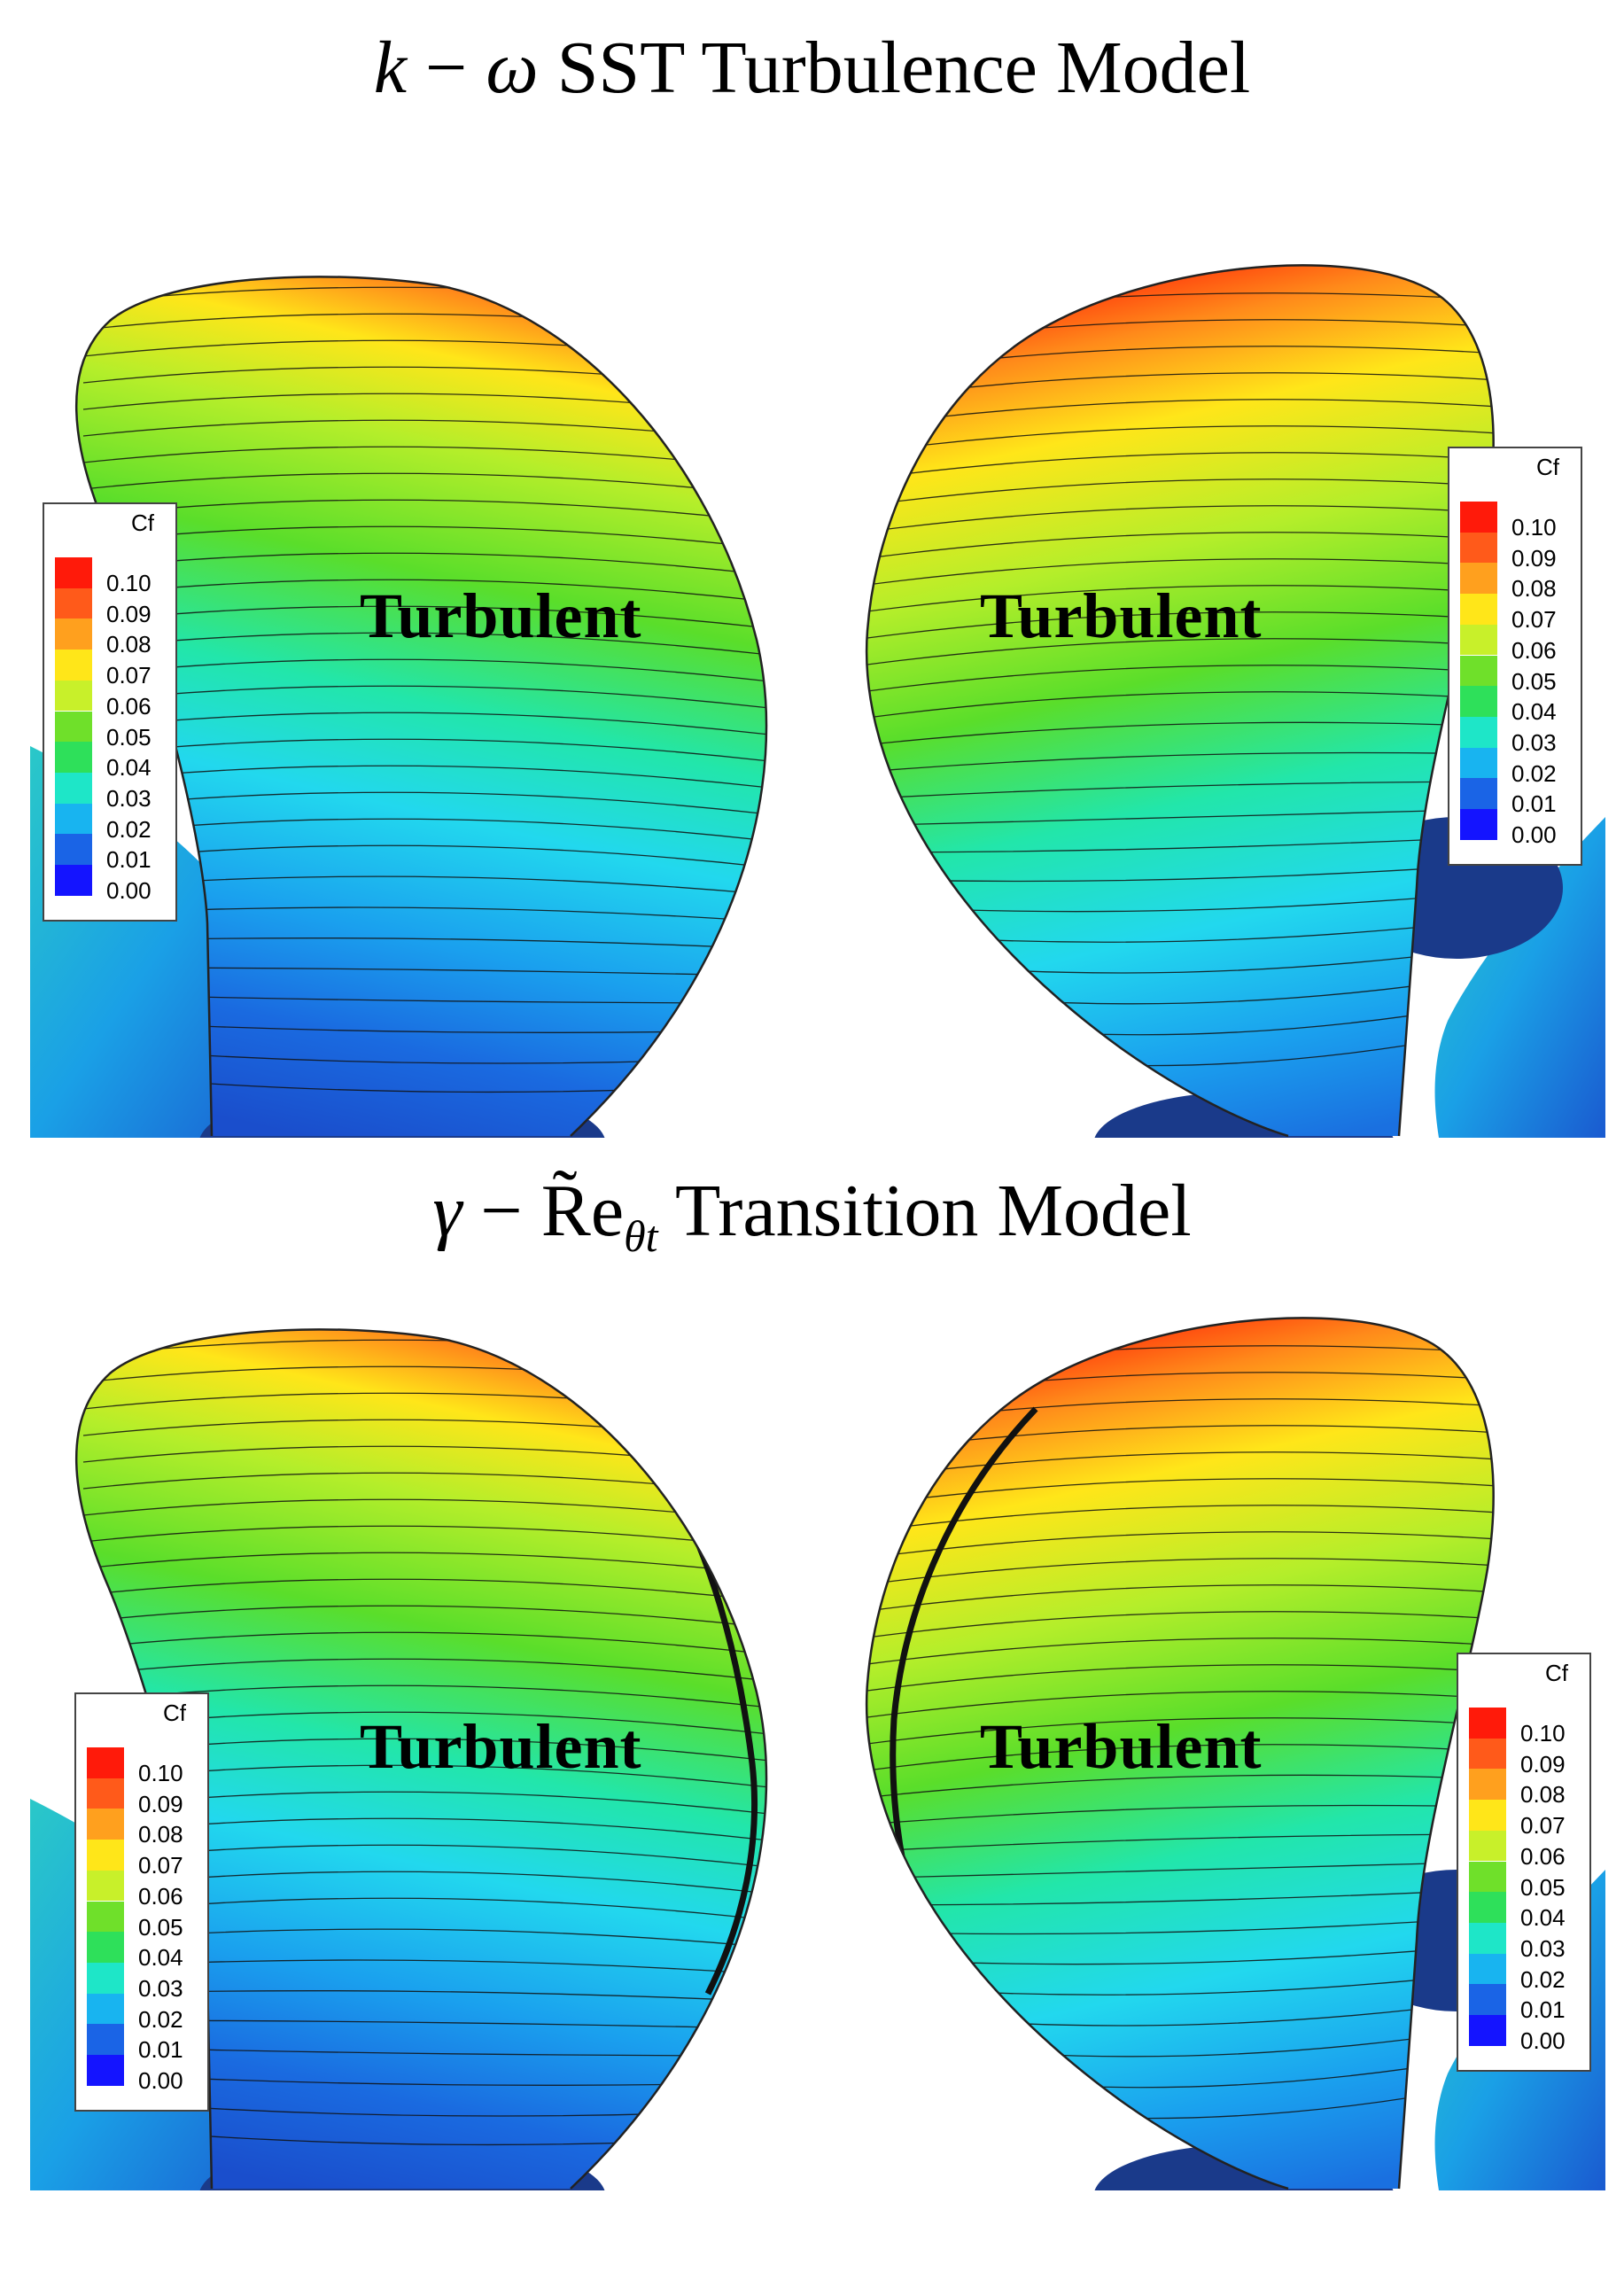  What do you see at coordinates (903, 68) in the screenshot?
I see `title-top-rest: SST Turbulence Model` at bounding box center [903, 68].